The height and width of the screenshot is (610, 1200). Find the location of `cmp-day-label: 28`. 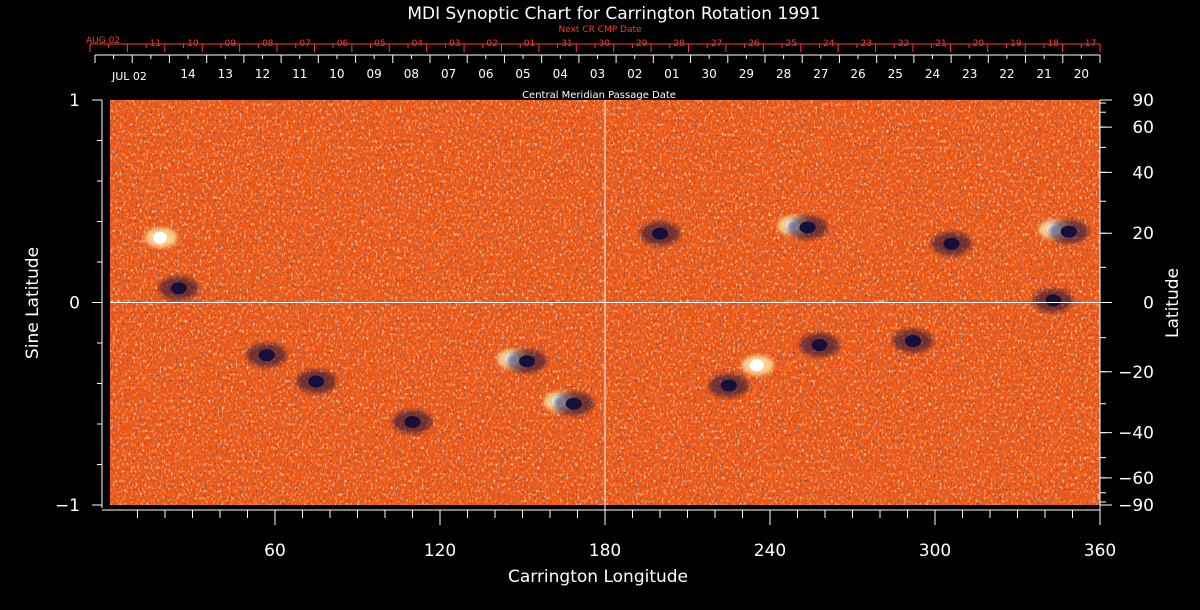

cmp-day-label: 28 is located at coordinates (783, 74).